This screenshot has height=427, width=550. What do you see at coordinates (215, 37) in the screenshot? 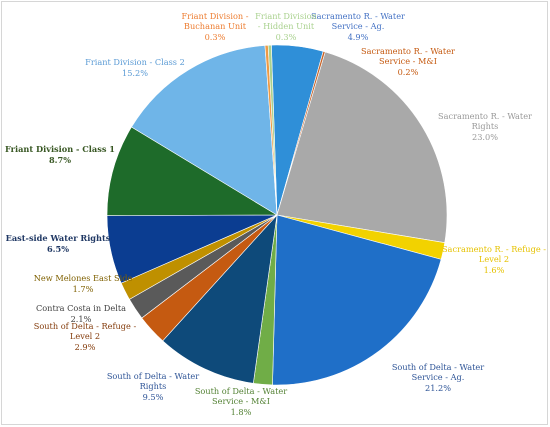
I see `slice-value-friant-division-buchanan-unit: 0.3%` at bounding box center [215, 37].